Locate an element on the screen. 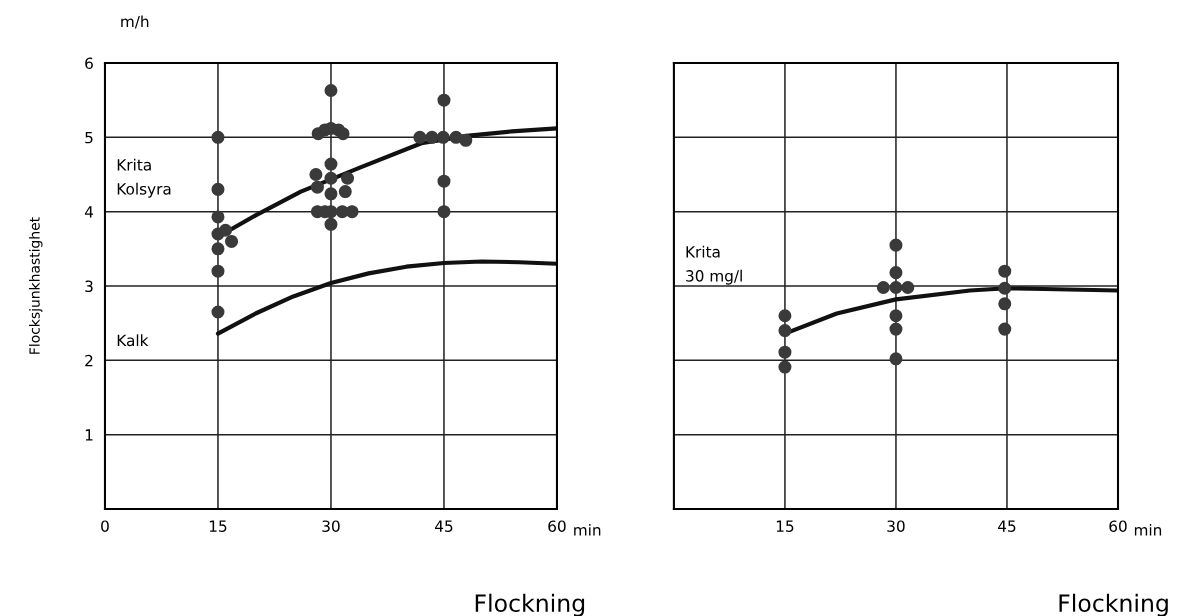 The height and width of the screenshot is (616, 1197). line-series is located at coordinates (386, 297).